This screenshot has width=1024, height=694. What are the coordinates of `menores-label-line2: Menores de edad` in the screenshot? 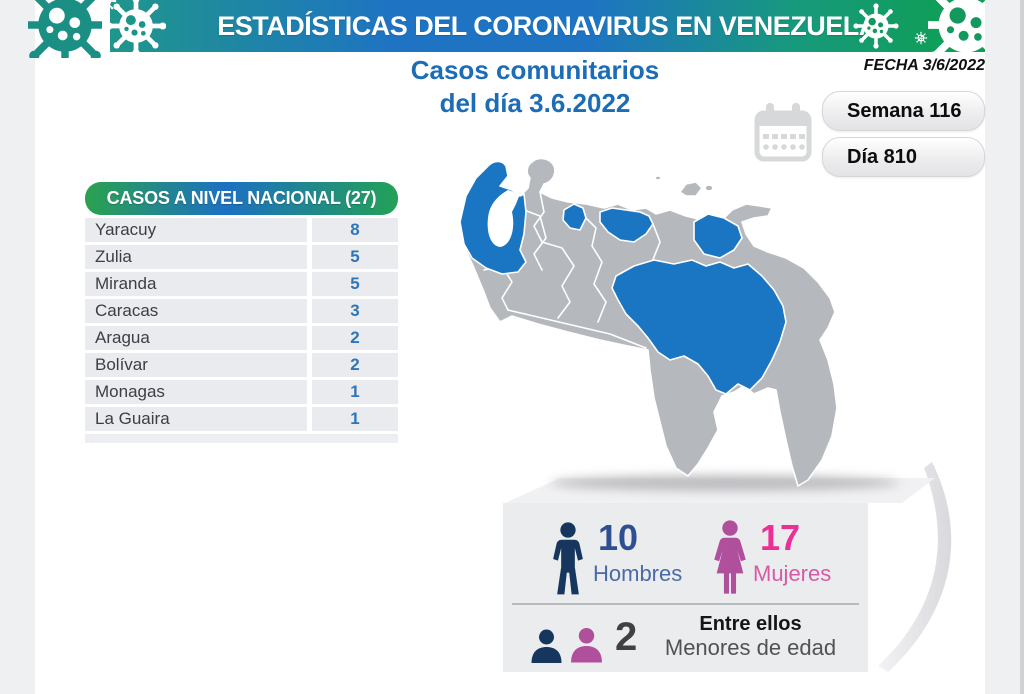 It's located at (750, 647).